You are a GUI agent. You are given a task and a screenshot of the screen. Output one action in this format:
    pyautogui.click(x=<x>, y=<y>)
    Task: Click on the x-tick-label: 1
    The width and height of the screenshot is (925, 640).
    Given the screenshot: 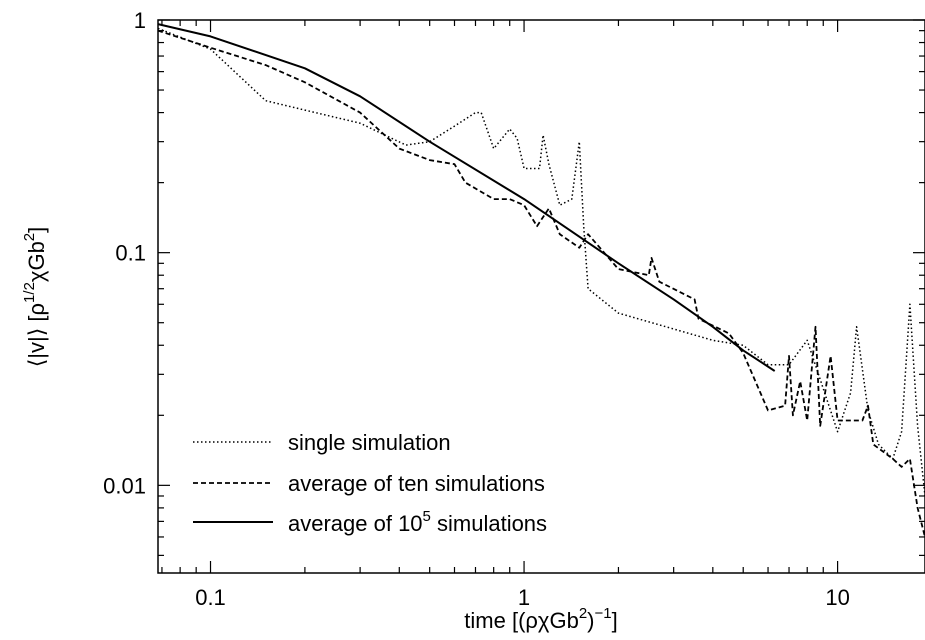 What is the action you would take?
    pyautogui.click(x=524, y=597)
    